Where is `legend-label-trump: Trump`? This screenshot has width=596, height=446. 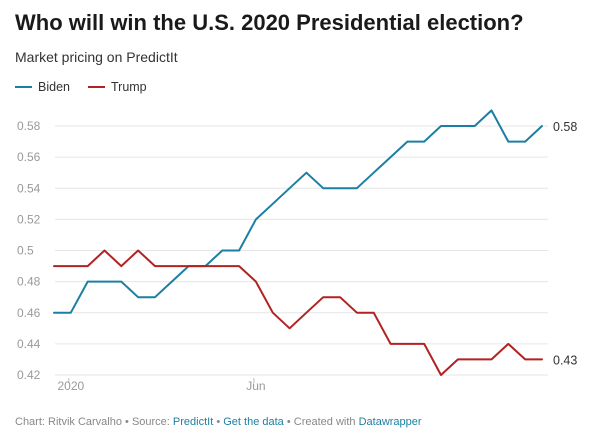 legend-label-trump: Trump is located at coordinates (128, 87).